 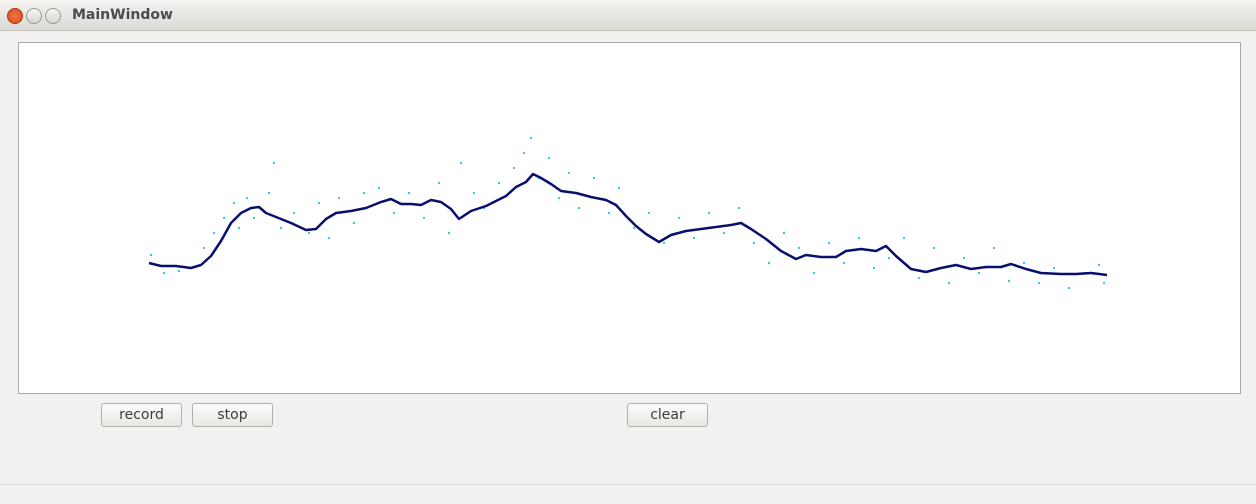 What do you see at coordinates (122, 15) in the screenshot?
I see `window-title: MainWindow` at bounding box center [122, 15].